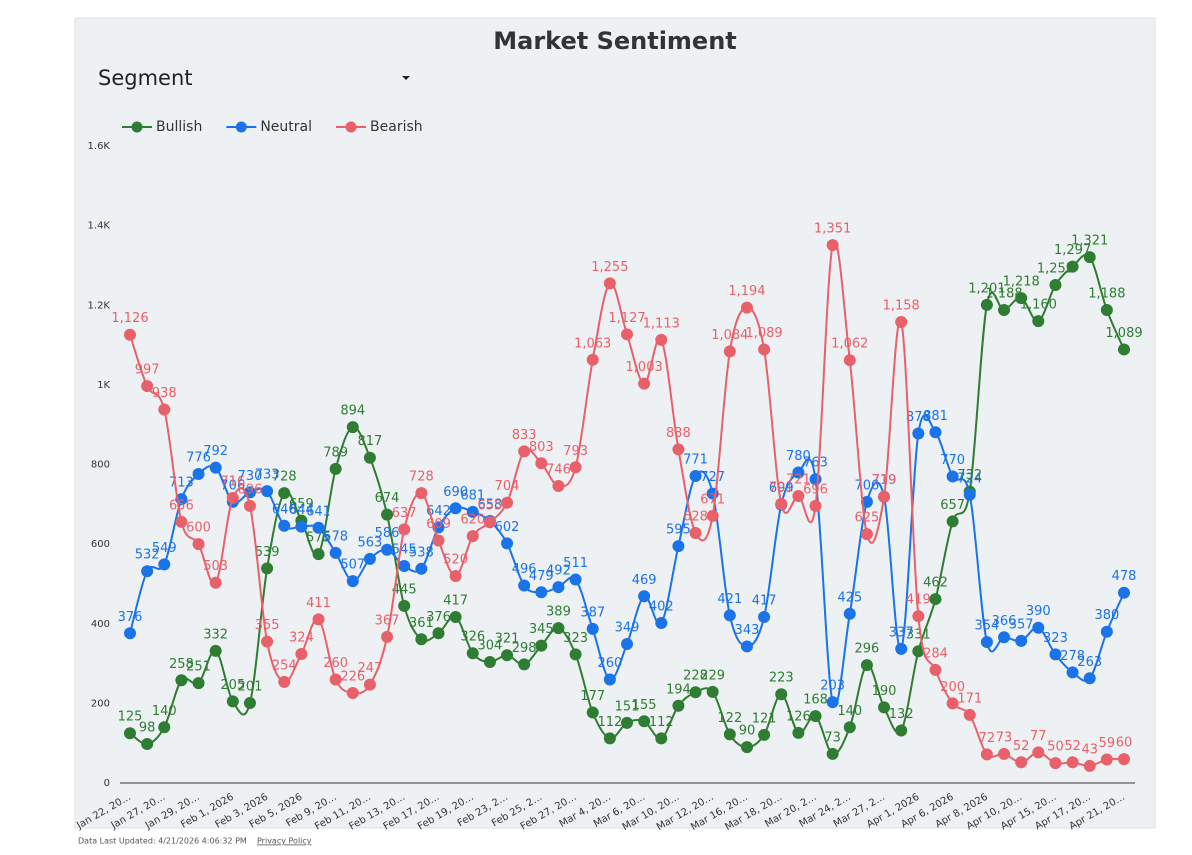  What do you see at coordinates (198, 667) in the screenshot?
I see `data-label: 251` at bounding box center [198, 667].